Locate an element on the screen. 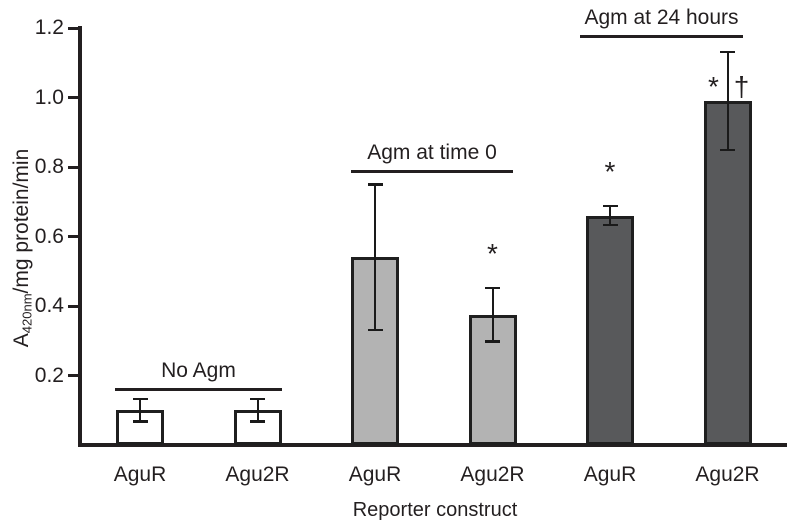 The image size is (795, 527). y-axis-tick-label: 0.6 is located at coordinates (49, 236).